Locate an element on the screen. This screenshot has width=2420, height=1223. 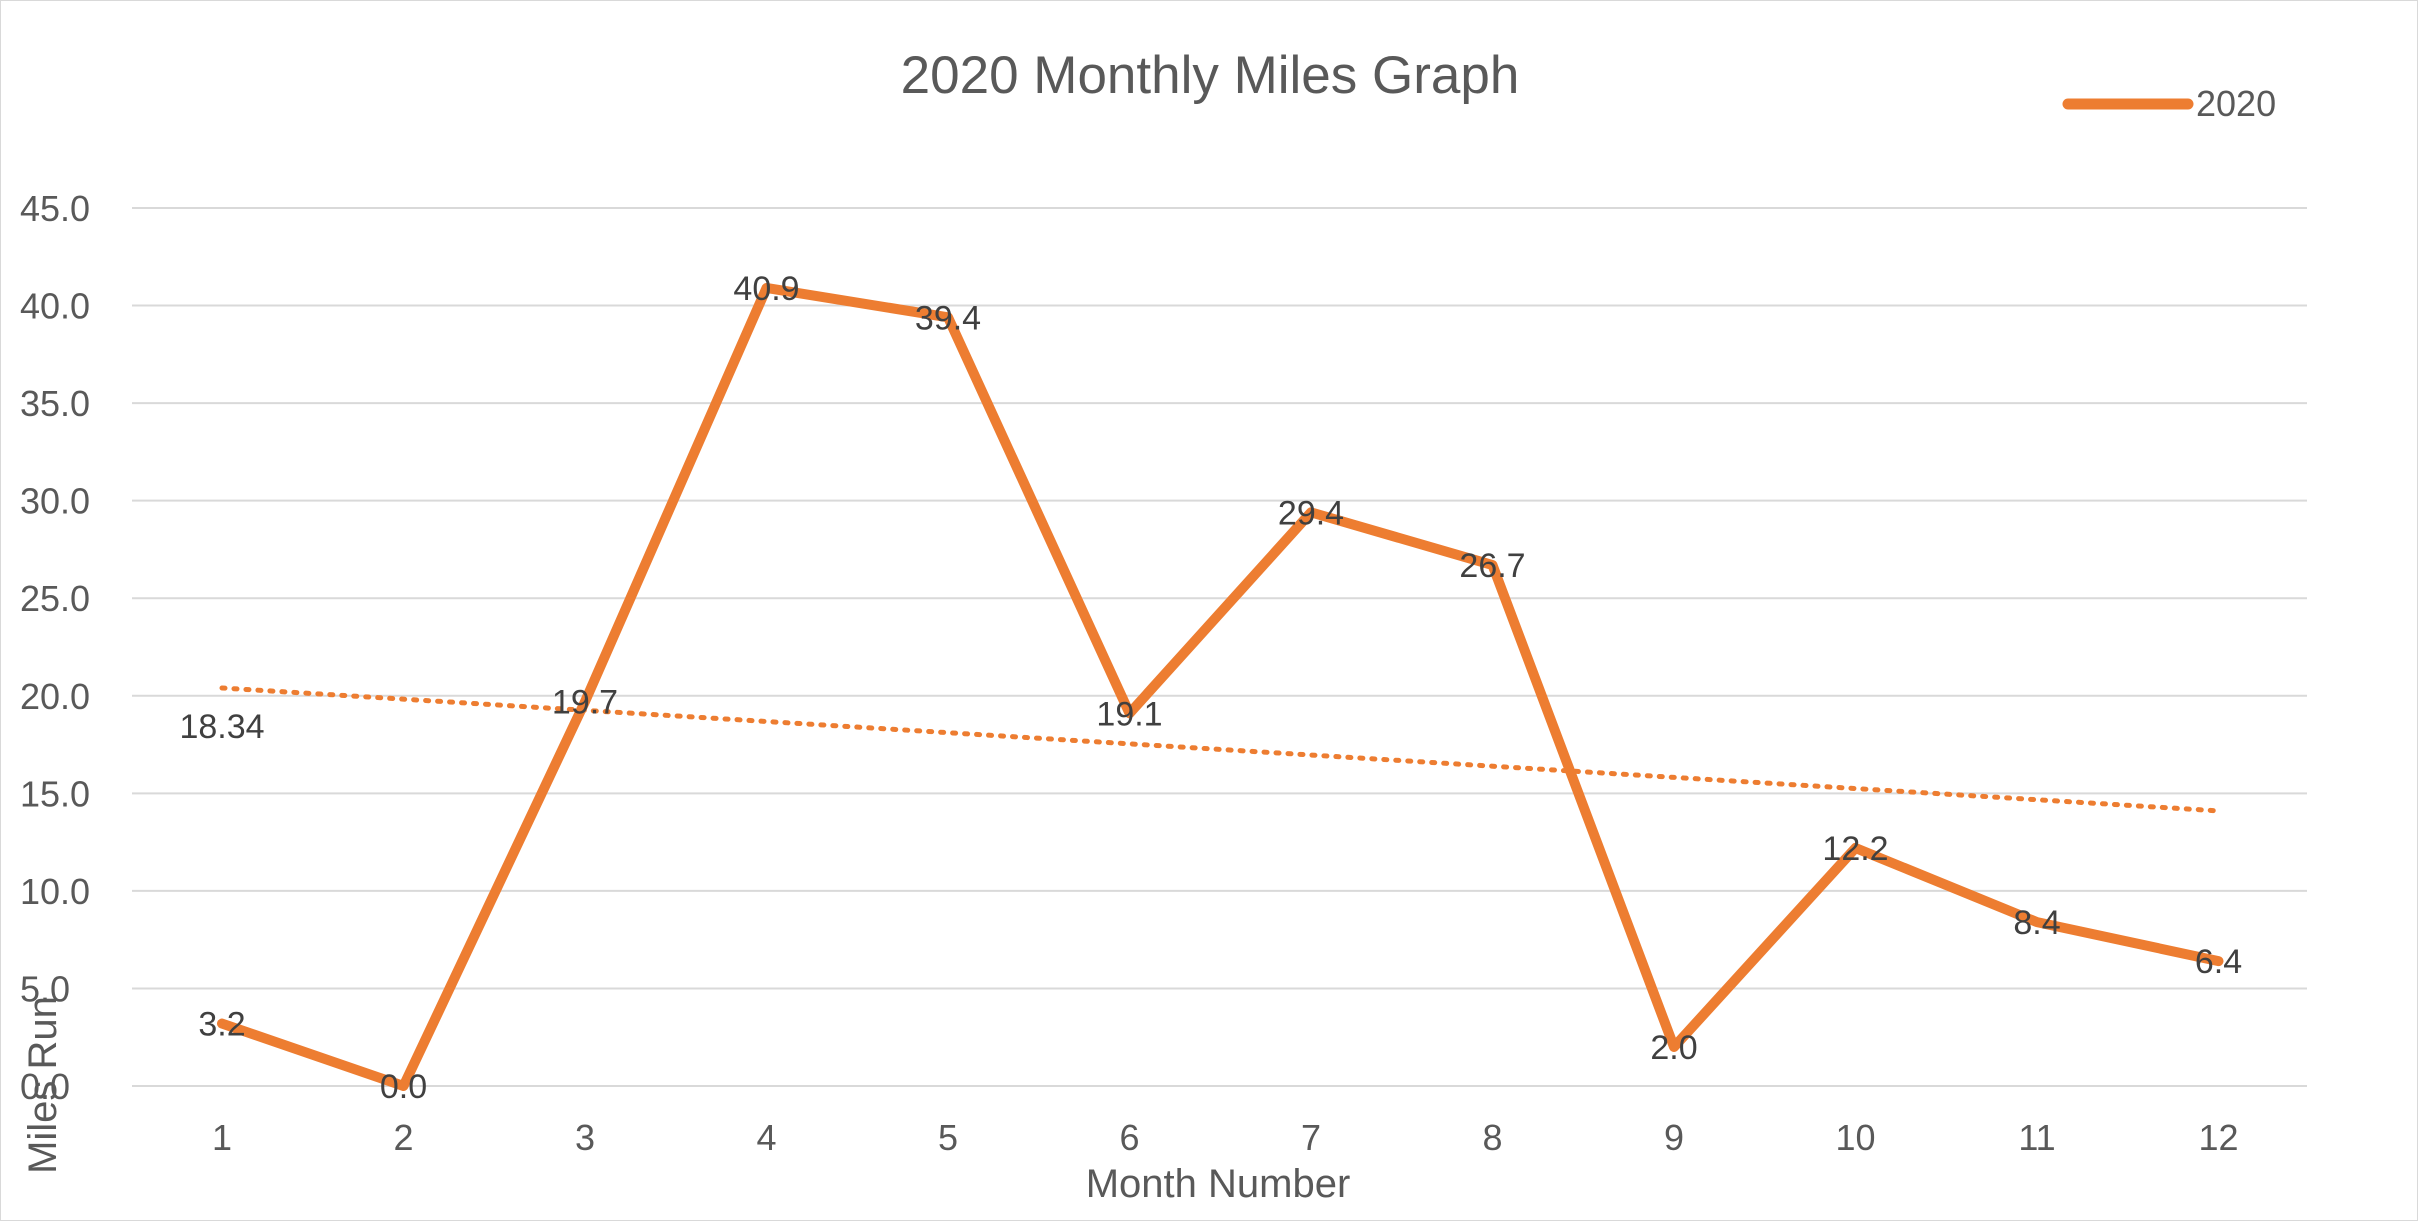
data-label: 6.4 is located at coordinates (2218, 962).